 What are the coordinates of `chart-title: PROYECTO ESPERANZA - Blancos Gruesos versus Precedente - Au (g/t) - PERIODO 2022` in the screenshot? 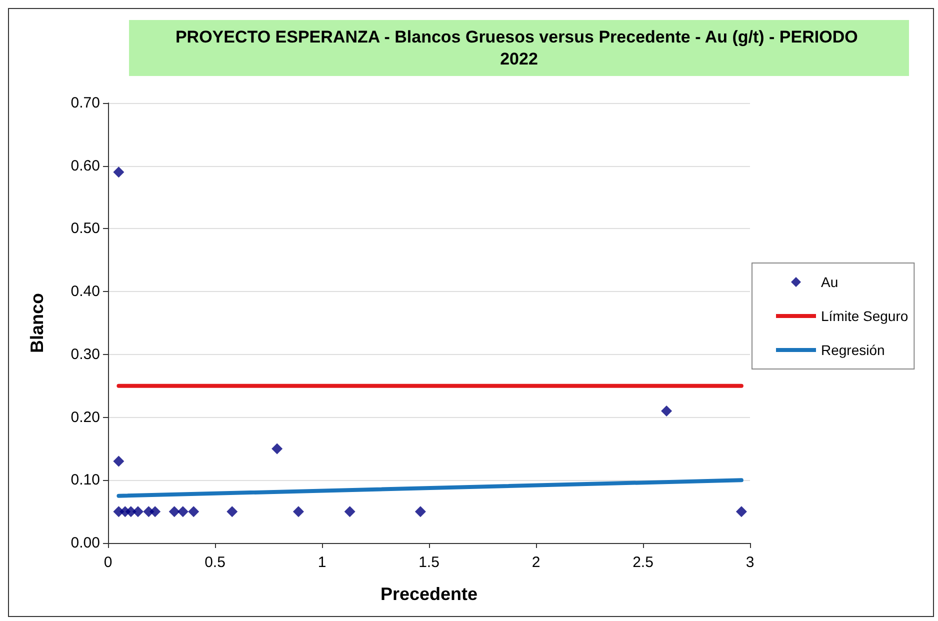 It's located at (519, 48).